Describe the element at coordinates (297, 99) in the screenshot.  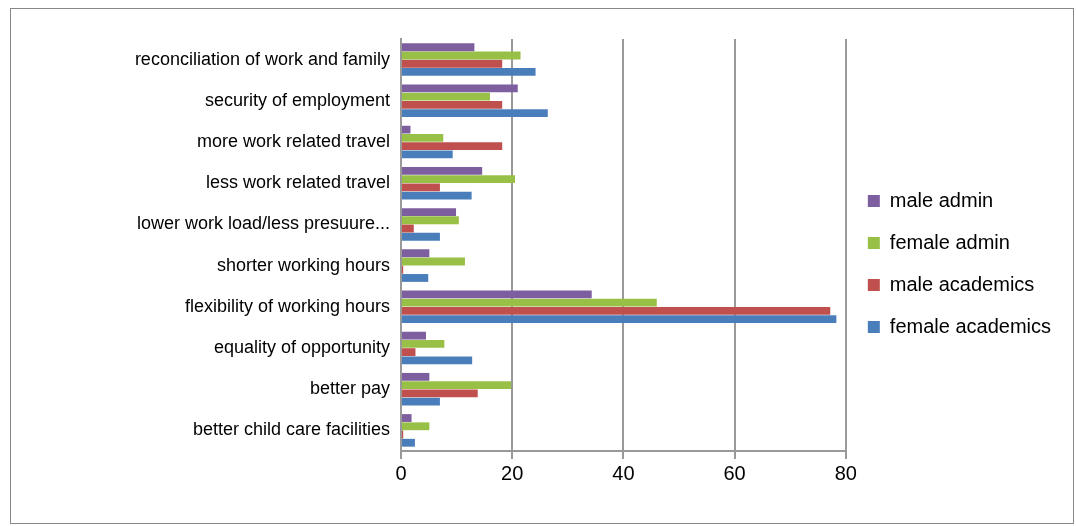
I see `y-tick-label: security of employment` at that location.